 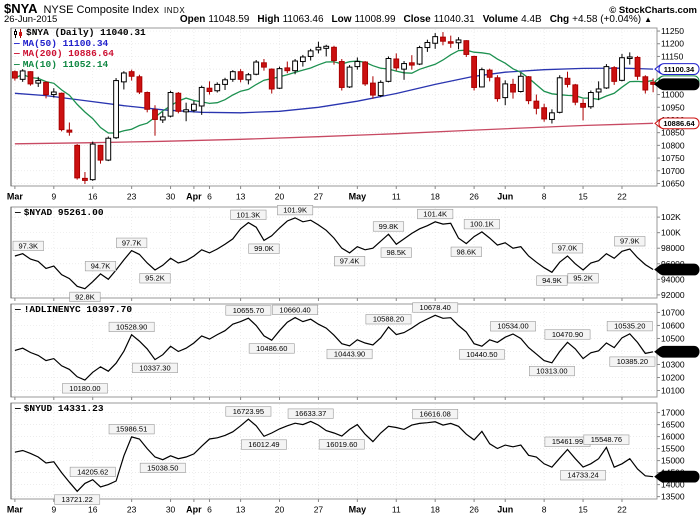 What do you see at coordinates (63, 212) in the screenshot?
I see `nyad-legend-text: $NYAD 95261.00` at bounding box center [63, 212].